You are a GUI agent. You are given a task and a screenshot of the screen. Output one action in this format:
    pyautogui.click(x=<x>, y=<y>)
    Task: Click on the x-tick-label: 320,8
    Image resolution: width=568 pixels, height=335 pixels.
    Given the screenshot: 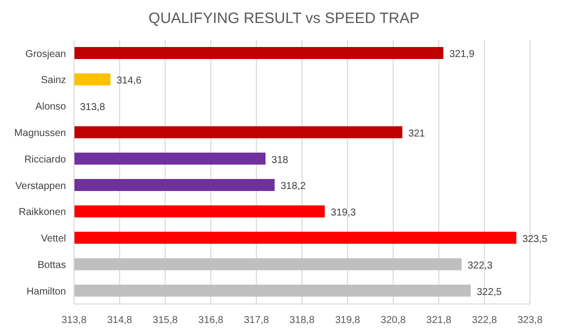 What is the action you would take?
    pyautogui.click(x=393, y=320)
    